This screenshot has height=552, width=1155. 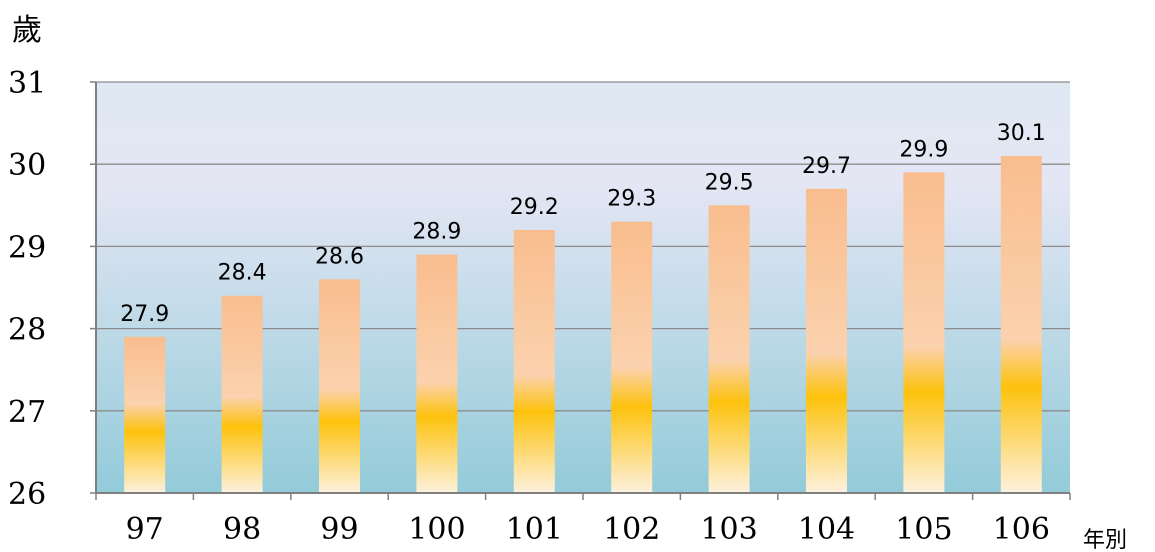 What do you see at coordinates (339, 529) in the screenshot?
I see `x-tick-99: 99` at bounding box center [339, 529].